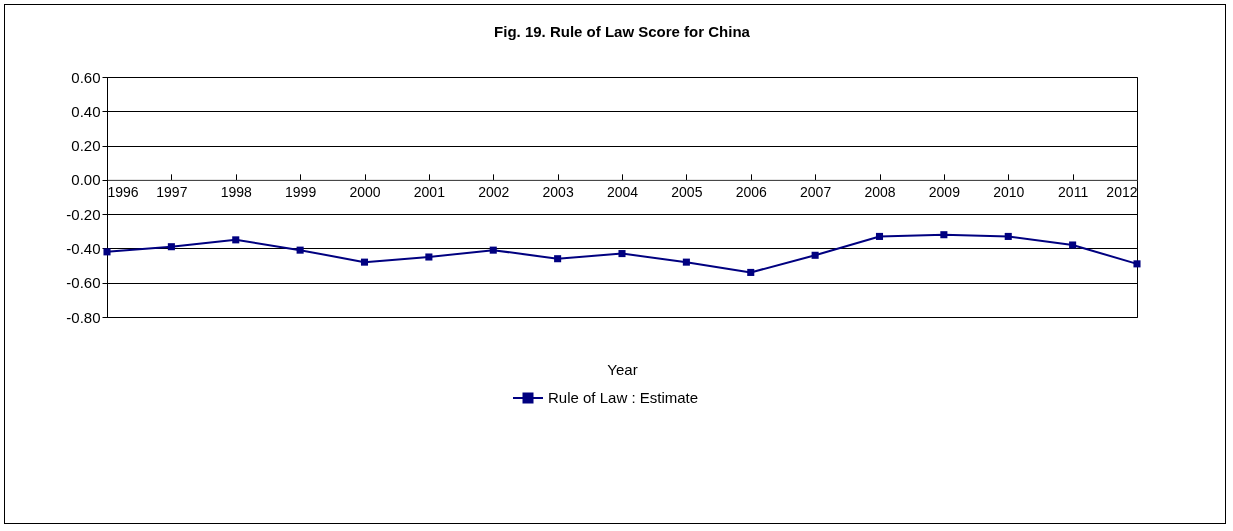 The width and height of the screenshot is (1233, 531). I want to click on x-tick-label: 1997, so click(172, 192).